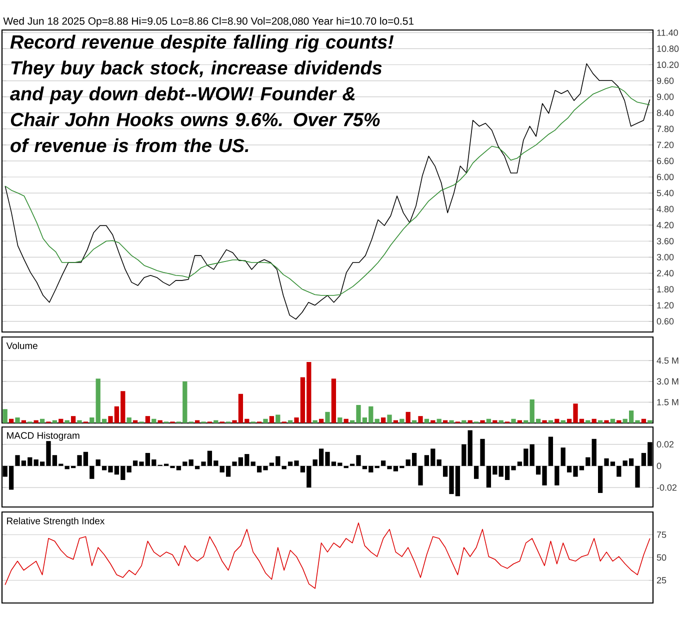 The width and height of the screenshot is (696, 620). Describe the element at coordinates (665, 161) in the screenshot. I see `y-tick-label: 6.60` at that location.